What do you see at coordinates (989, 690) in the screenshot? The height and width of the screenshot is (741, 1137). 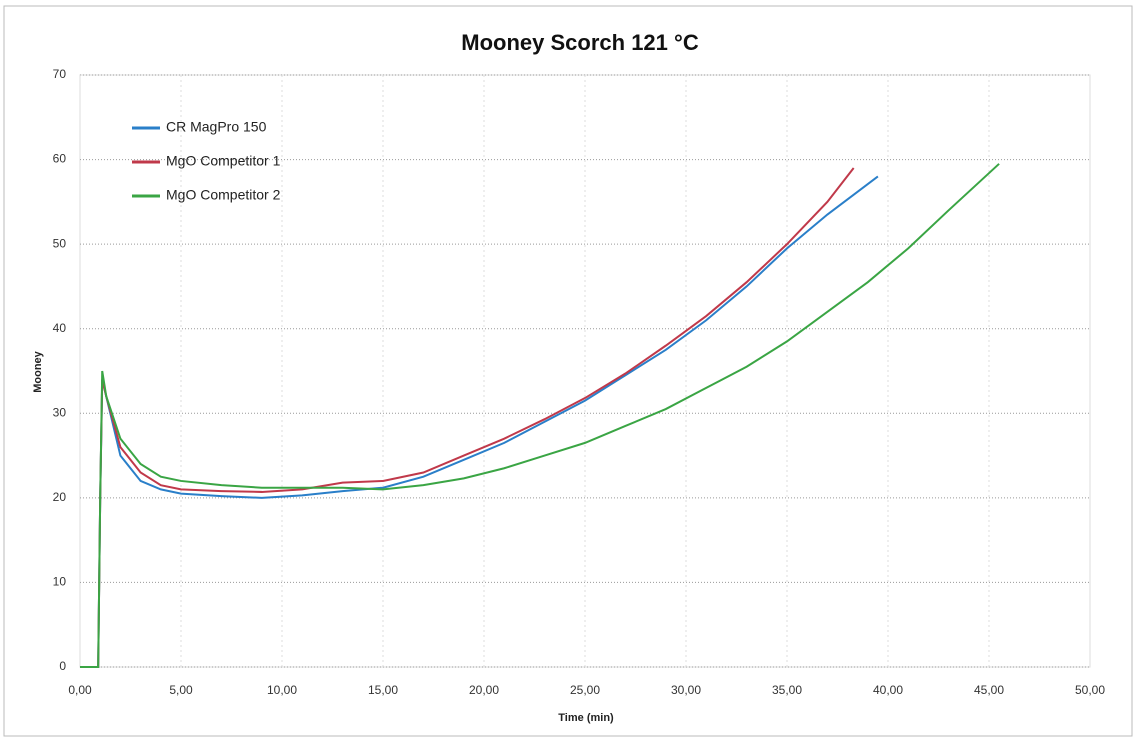 I see `x-tick-label: 45,00` at bounding box center [989, 690].